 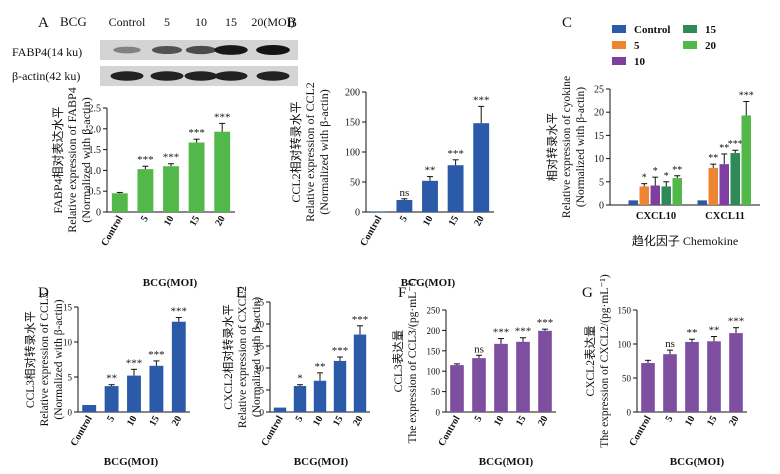 What do you see at coordinates (47, 52) in the screenshot?
I see `blot-row-label-fabp4: FABP4(14 ku)` at bounding box center [47, 52].